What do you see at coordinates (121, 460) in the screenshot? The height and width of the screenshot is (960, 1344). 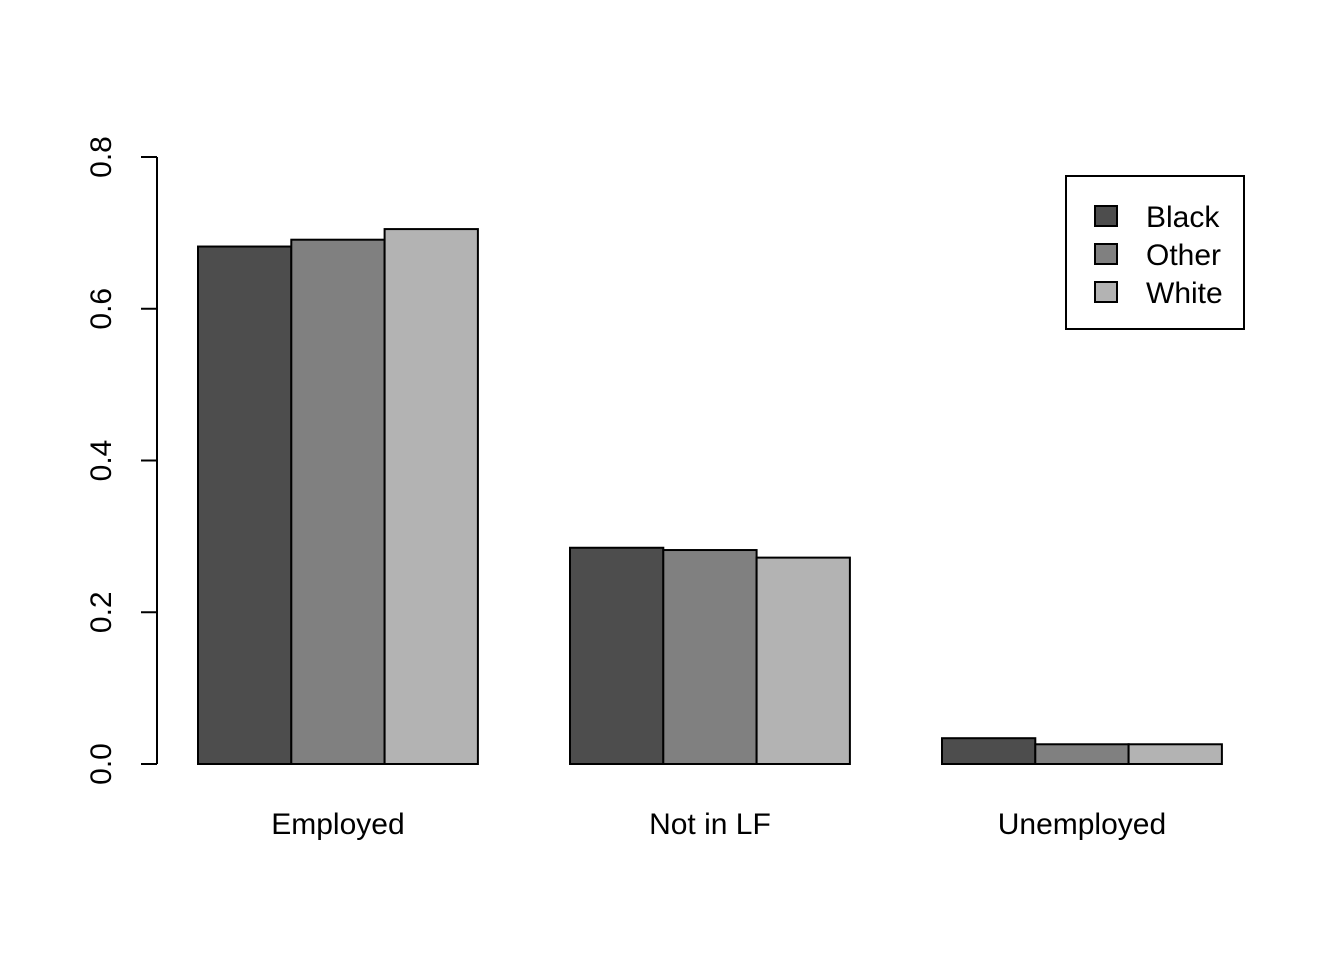 I see `y-axis: 0.0 0.2 0.4 0.6 0.8` at bounding box center [121, 460].